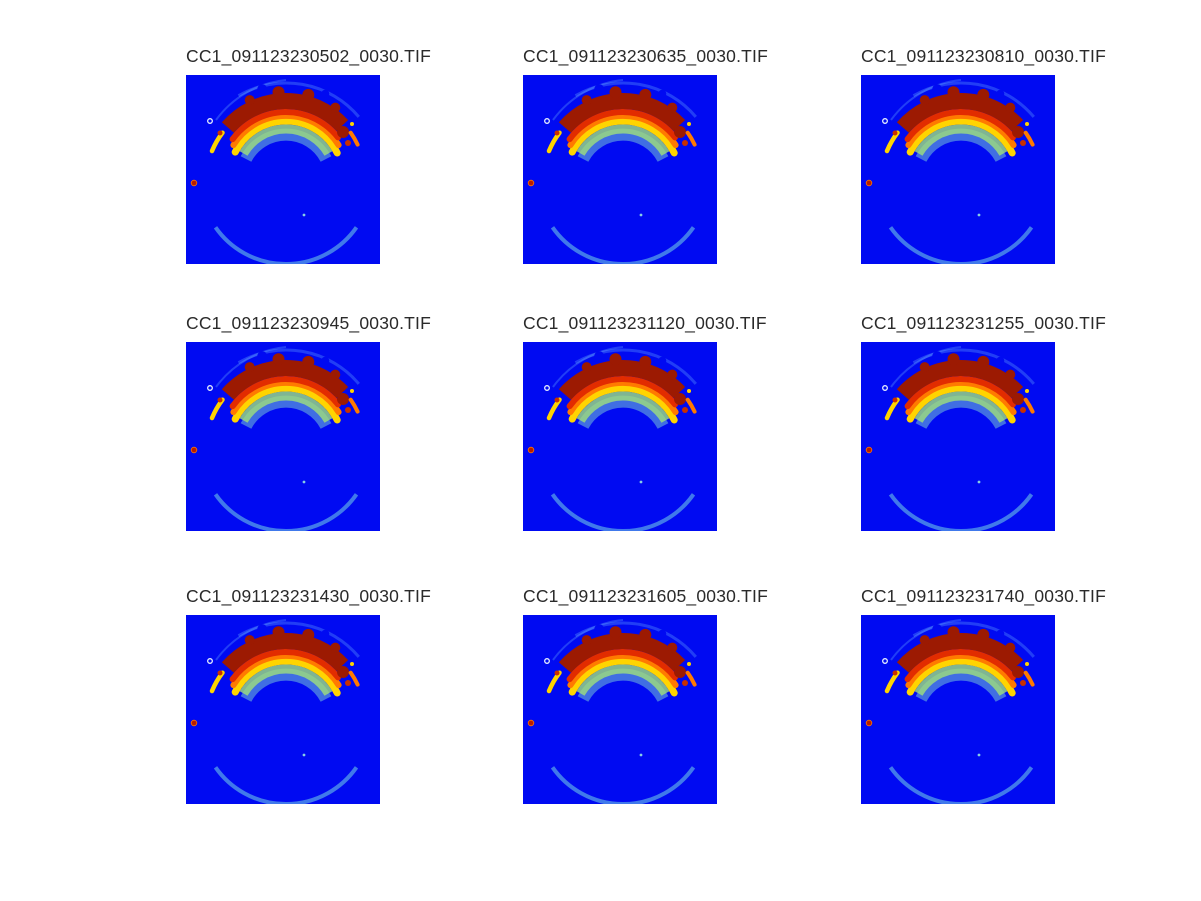 The width and height of the screenshot is (1201, 901). What do you see at coordinates (309, 56) in the screenshot?
I see `image-title: CC1_091123230502_0030.TIF` at bounding box center [309, 56].